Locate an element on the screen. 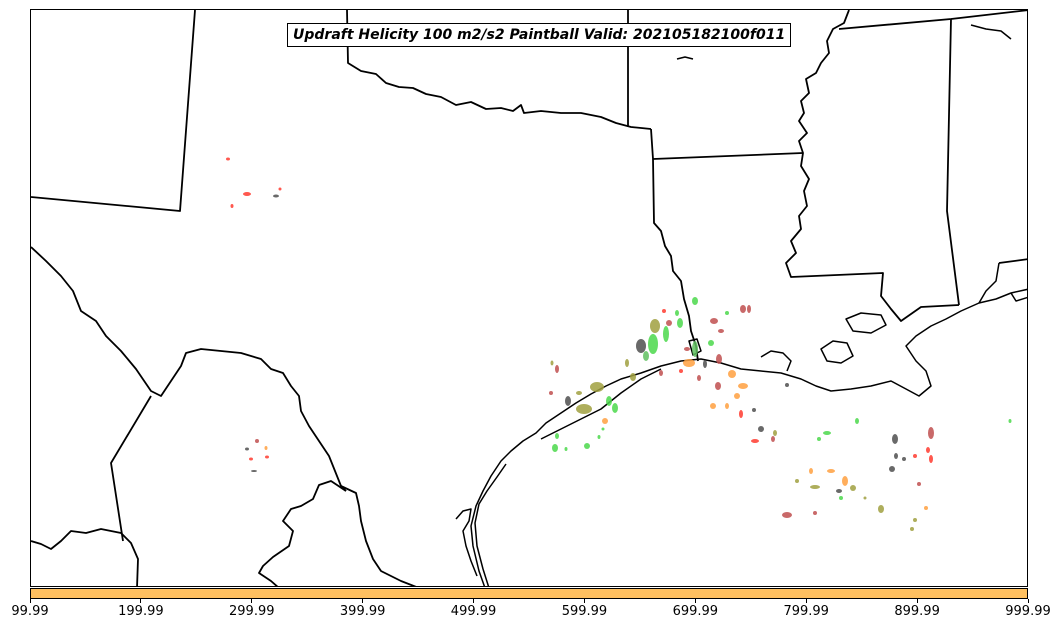 This screenshot has width=1062, height=633. mississippi-river is located at coordinates (872, 166).